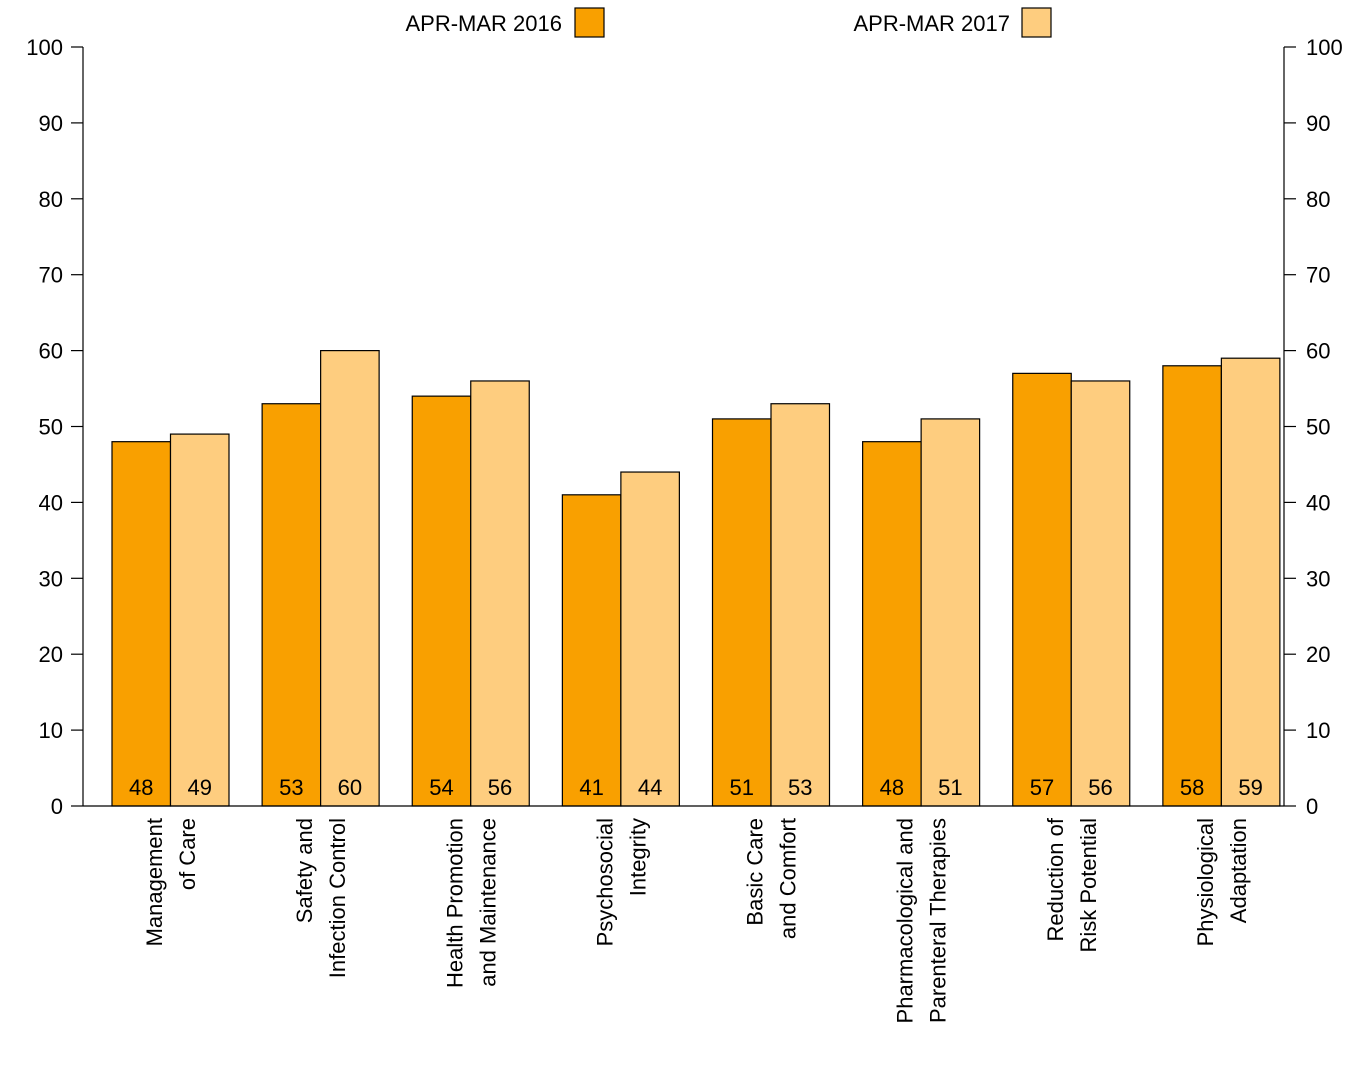  What do you see at coordinates (1042, 787) in the screenshot?
I see `value-label-1-7: 57` at bounding box center [1042, 787].